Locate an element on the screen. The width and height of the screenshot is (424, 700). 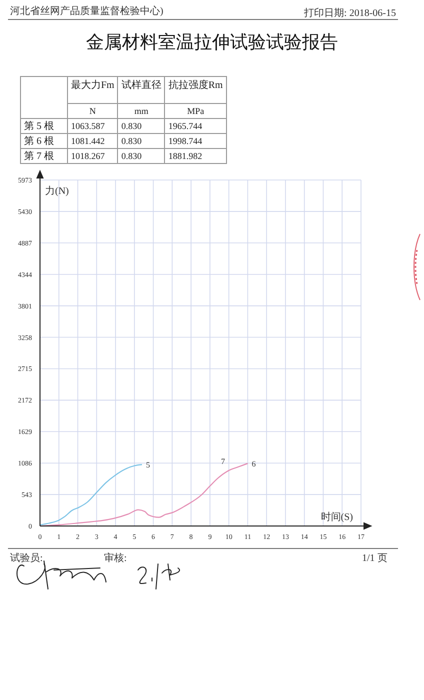
text: 第 7 根 is located at coordinates (39, 156).